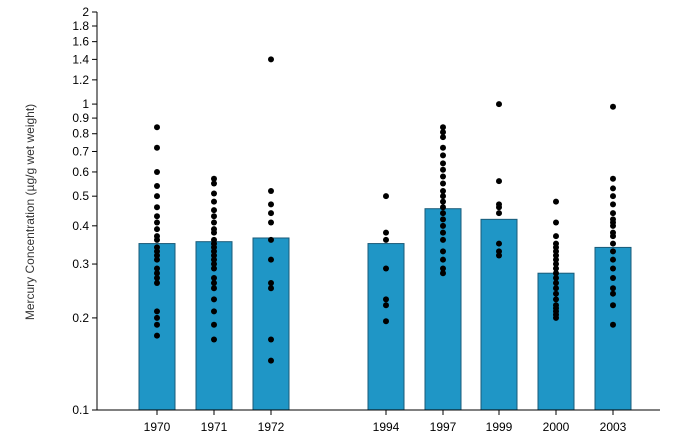  I want to click on x-ticks-group: 1970 1971 1972 1994 1997 1999 2000 2003, so click(385, 422).